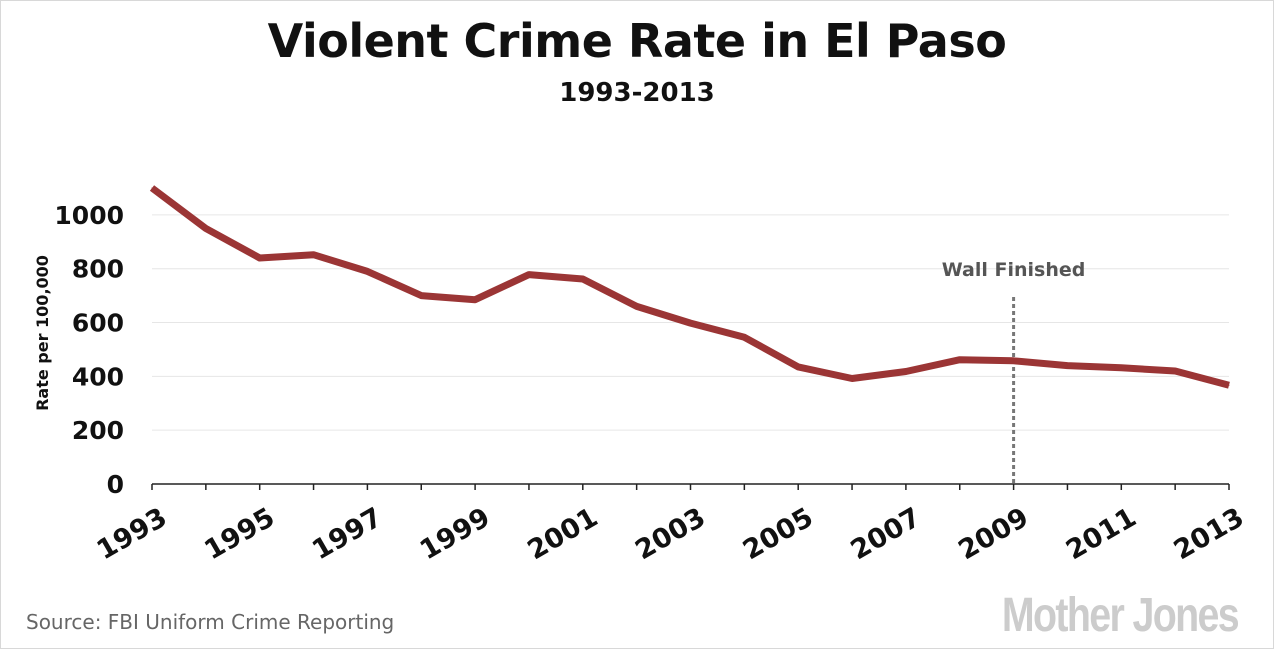  Describe the element at coordinates (778, 534) in the screenshot. I see `x-tick-label: 2005` at that location.